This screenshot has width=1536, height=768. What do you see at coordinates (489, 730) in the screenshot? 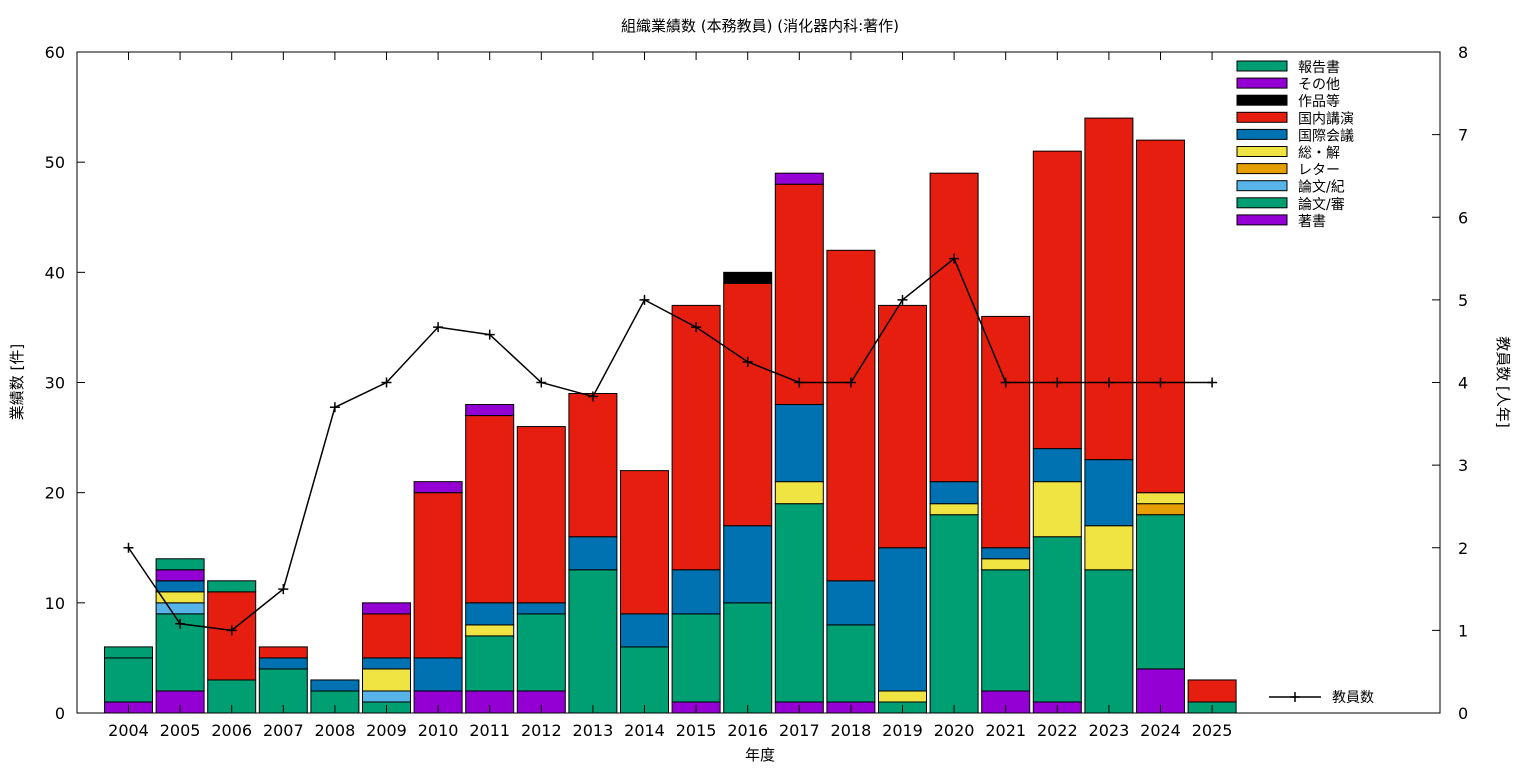
I see `x-tick-label-2011: 2011` at bounding box center [489, 730].